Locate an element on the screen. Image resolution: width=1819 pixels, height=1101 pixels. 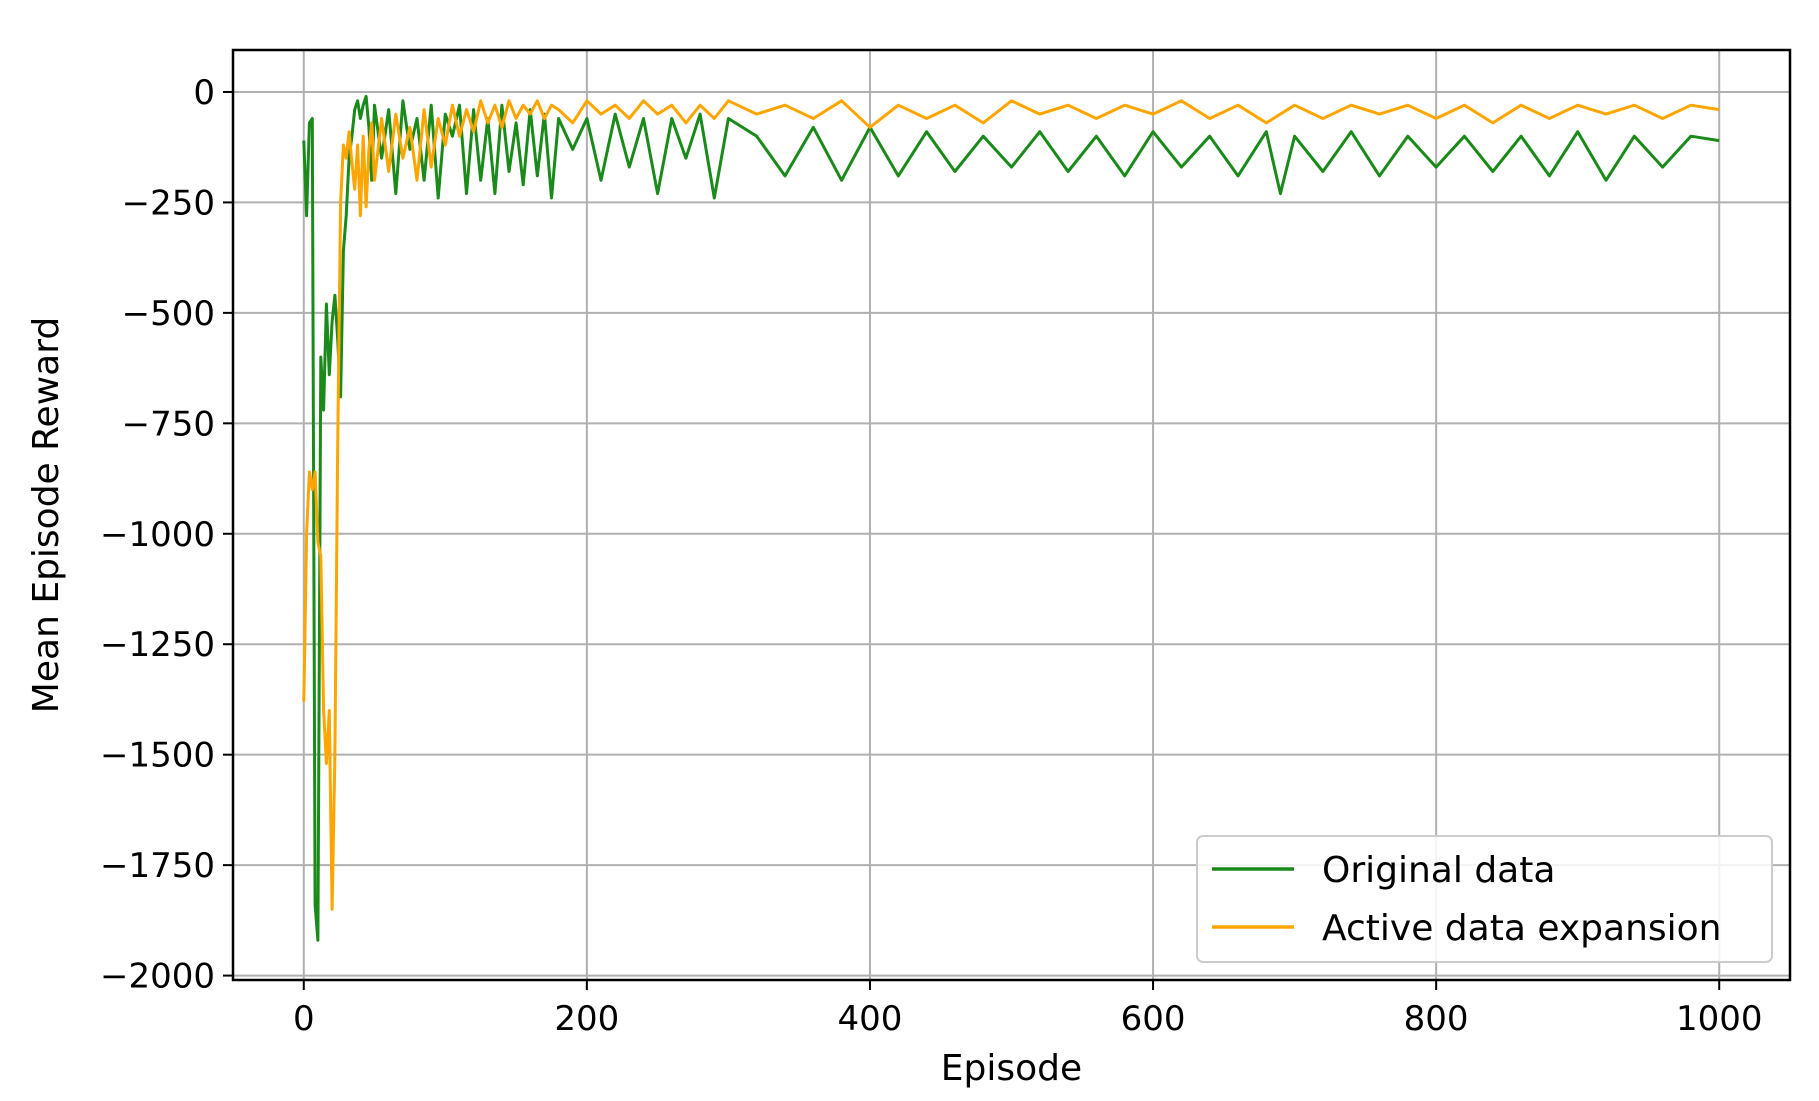
x-axis-title: Episode is located at coordinates (1011, 1068).